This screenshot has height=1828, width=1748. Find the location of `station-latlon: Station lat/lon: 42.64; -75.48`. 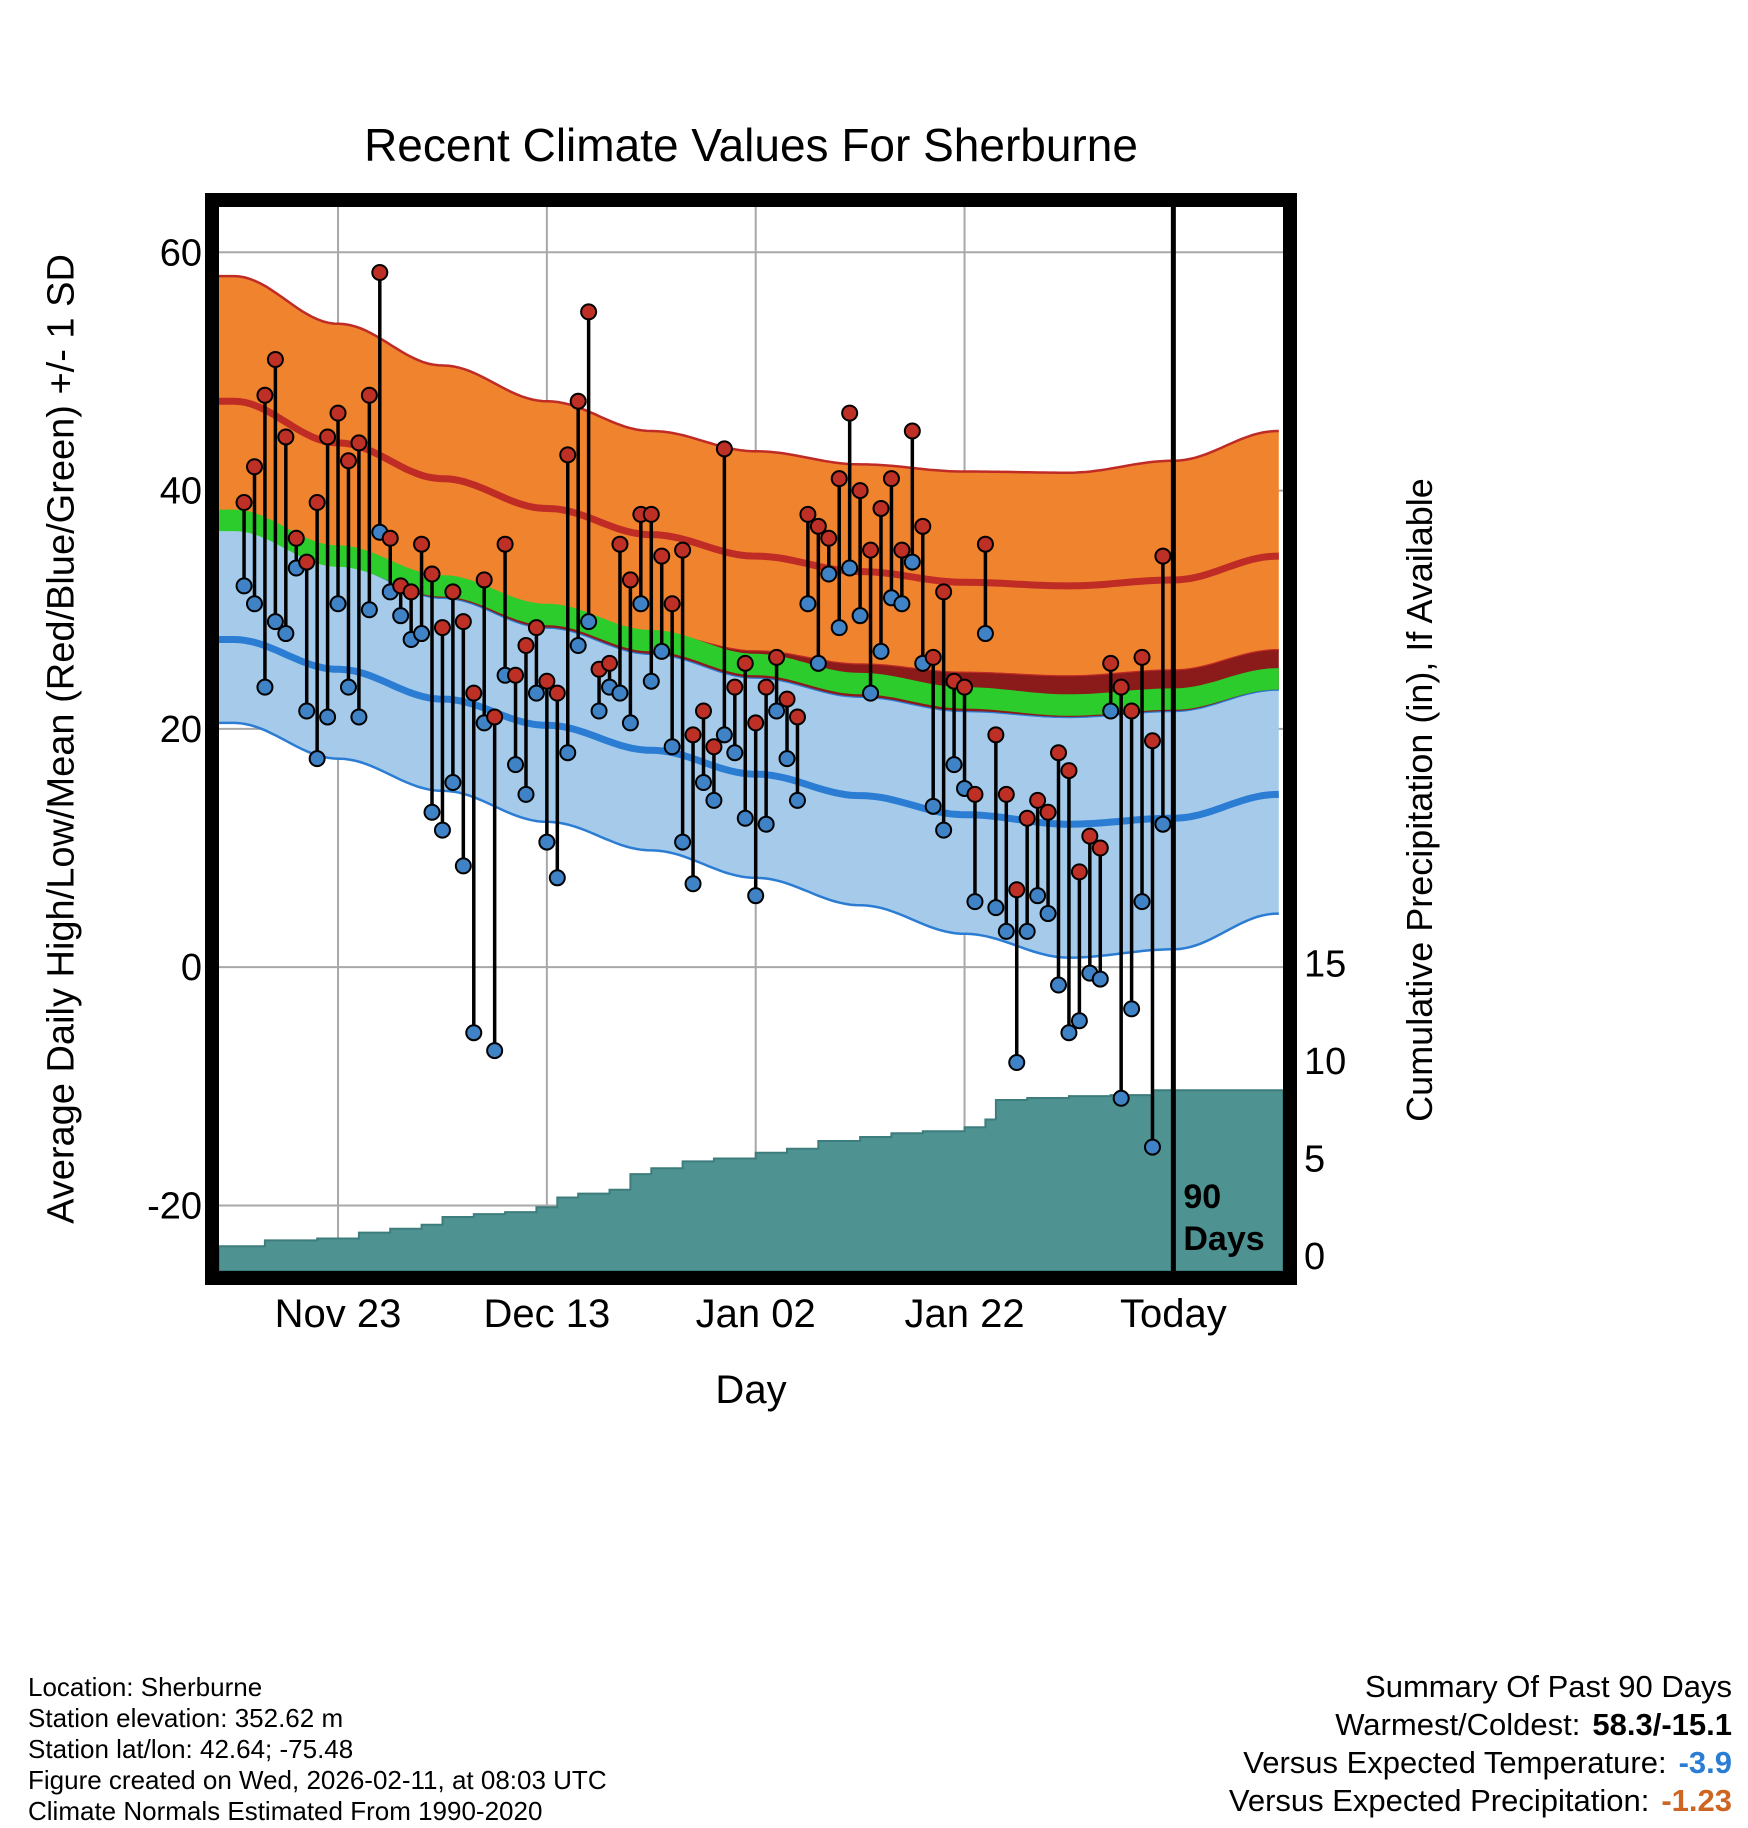

station-latlon: Station lat/lon: 42.64; -75.48 is located at coordinates (191, 1749).